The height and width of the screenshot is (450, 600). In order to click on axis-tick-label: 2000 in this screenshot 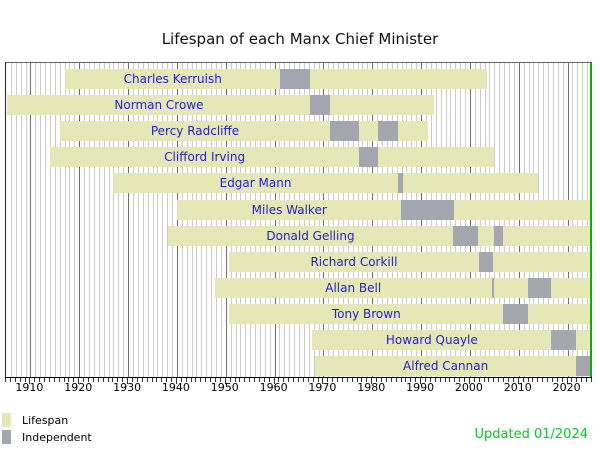, I will do `click(468, 387)`.